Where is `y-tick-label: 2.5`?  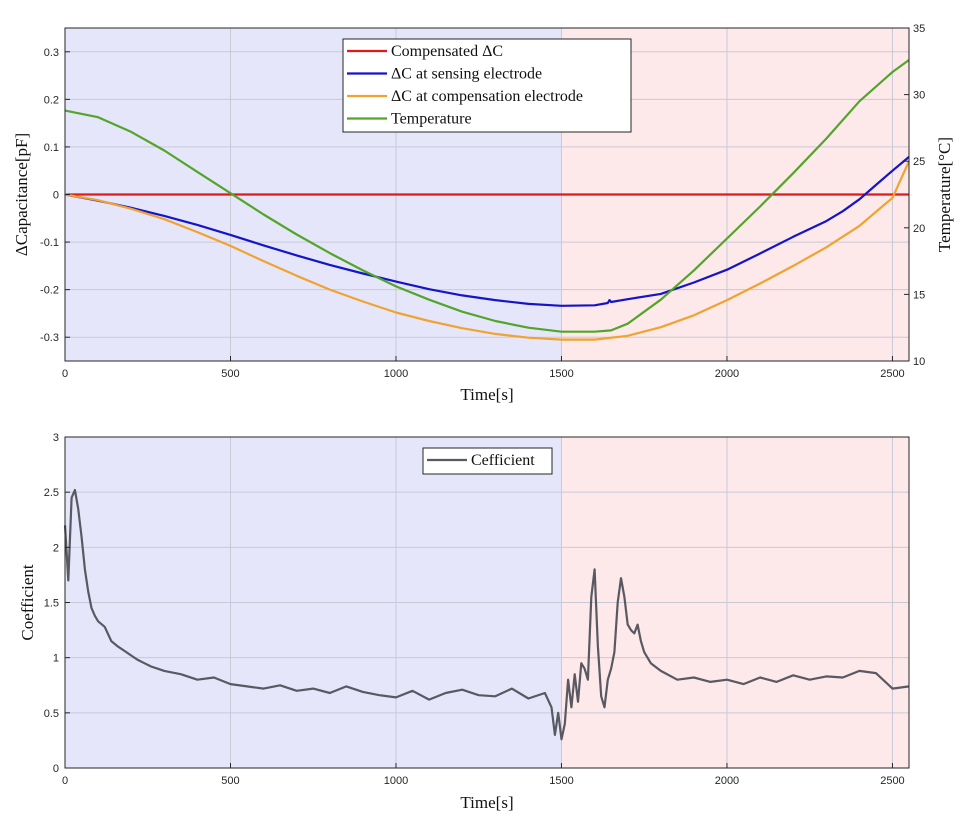
y-tick-label: 2.5 is located at coordinates (51, 493).